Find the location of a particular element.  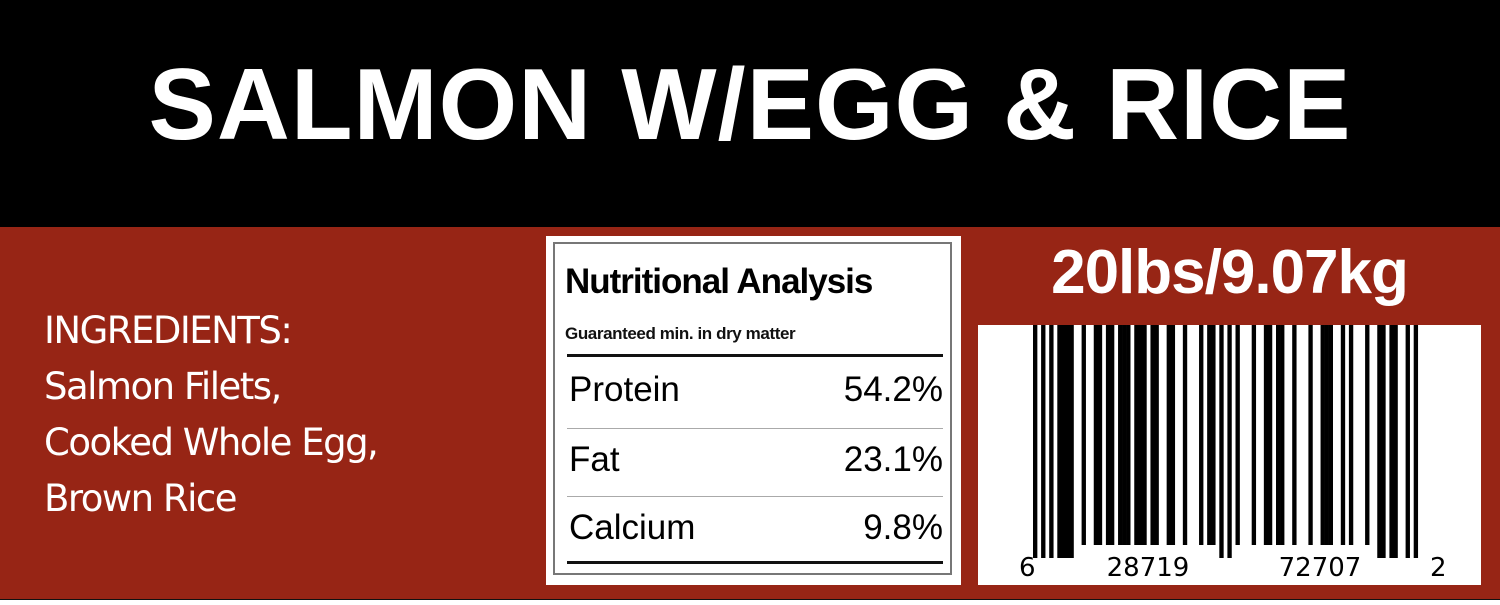

barcode-digits-right: 72707 is located at coordinates (1320, 568).